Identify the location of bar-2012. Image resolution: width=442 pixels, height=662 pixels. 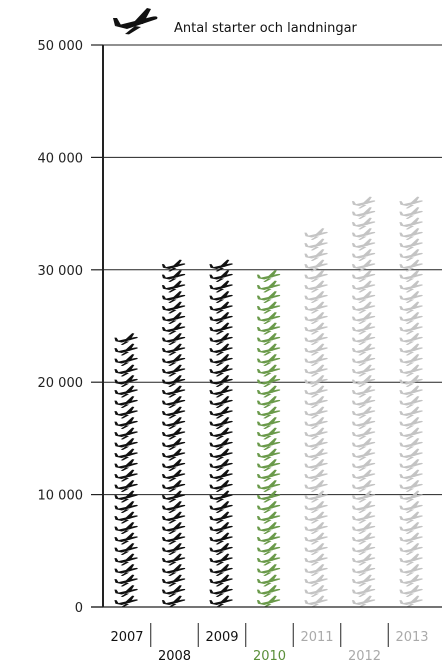
(363, 402).